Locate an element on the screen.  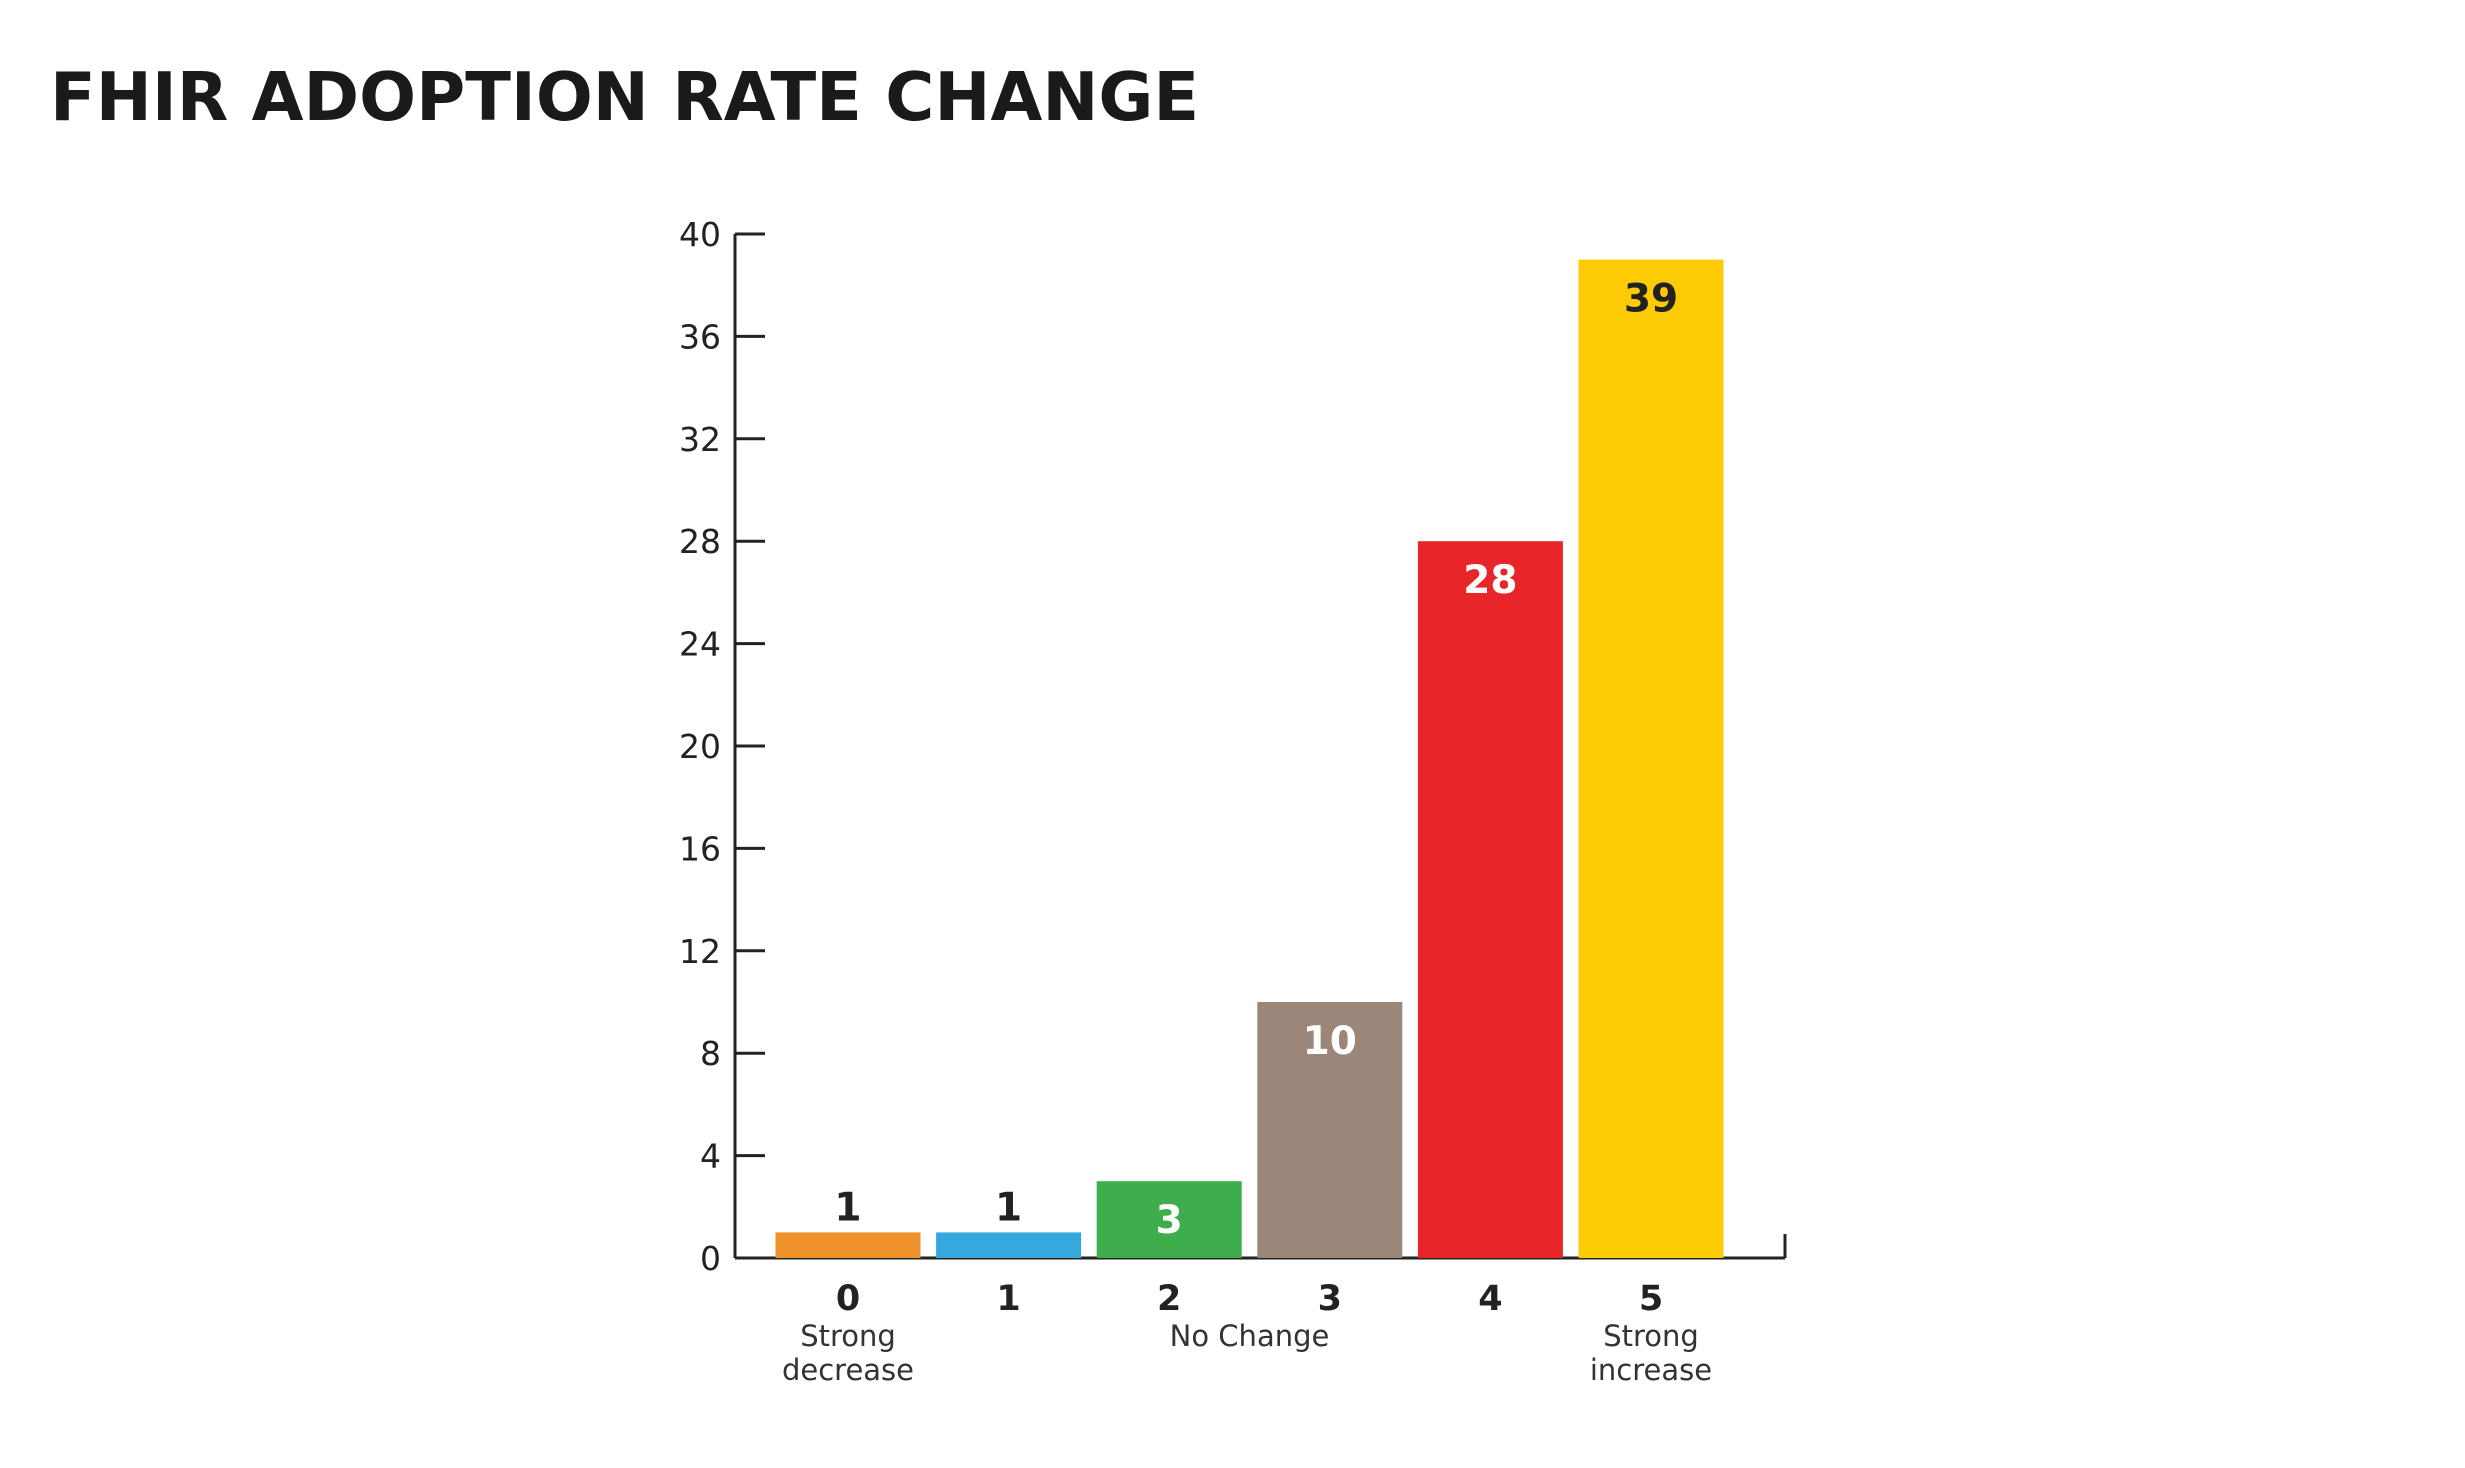
y-tick-label: 8 is located at coordinates (710, 1053).